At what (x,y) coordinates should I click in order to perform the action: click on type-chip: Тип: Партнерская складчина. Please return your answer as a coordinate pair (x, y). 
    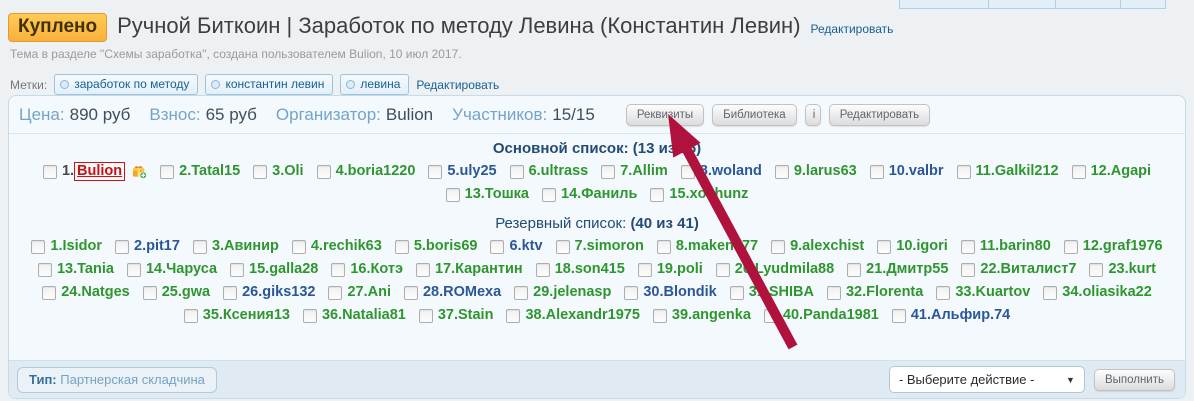
    Looking at the image, I should click on (117, 379).